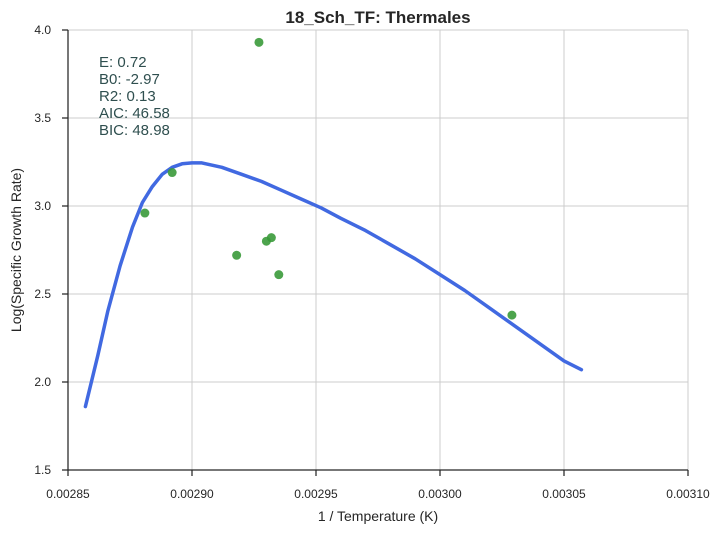  I want to click on stat-line: E: 0.72, so click(123, 62).